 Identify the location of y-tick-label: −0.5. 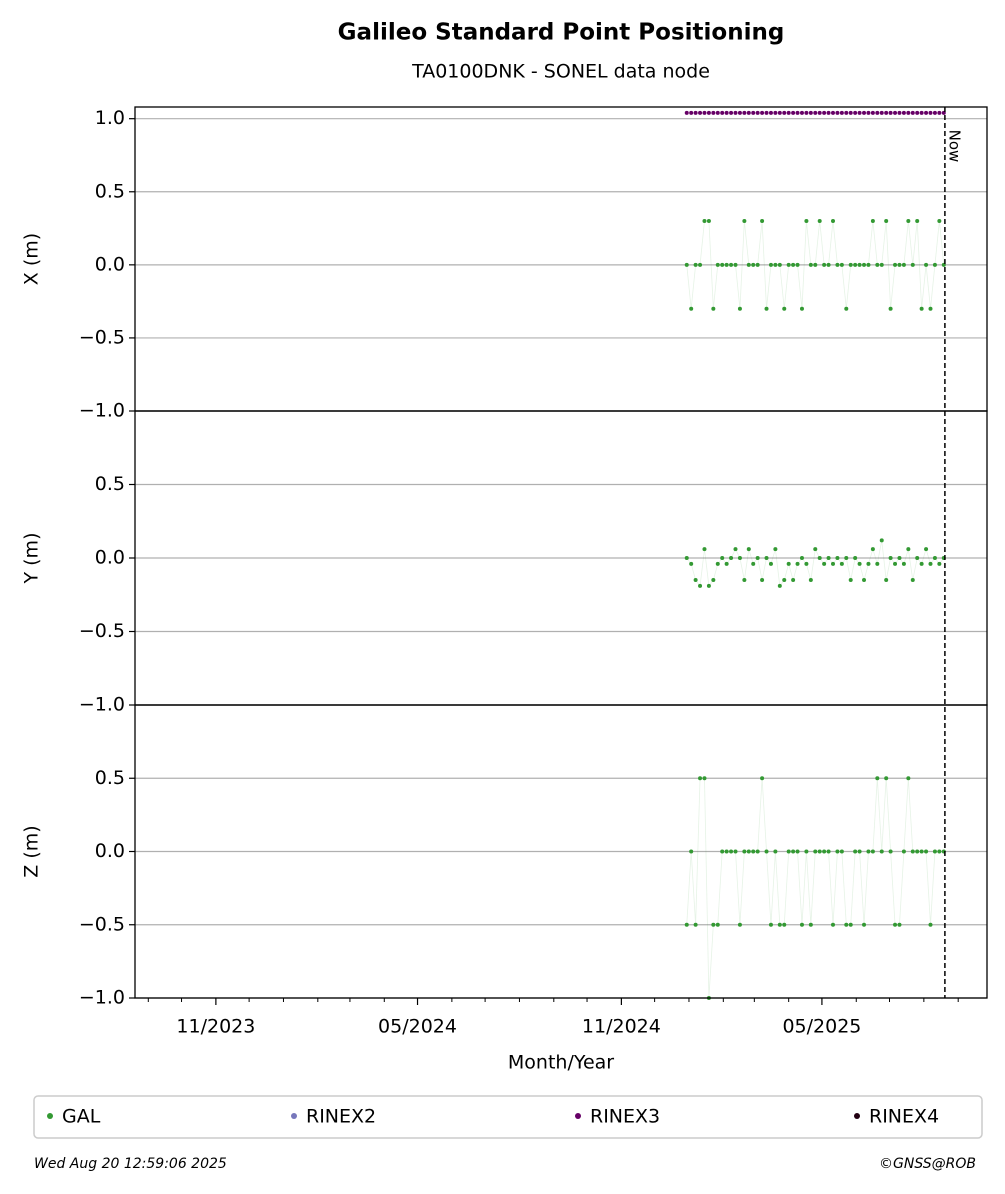
(102, 337).